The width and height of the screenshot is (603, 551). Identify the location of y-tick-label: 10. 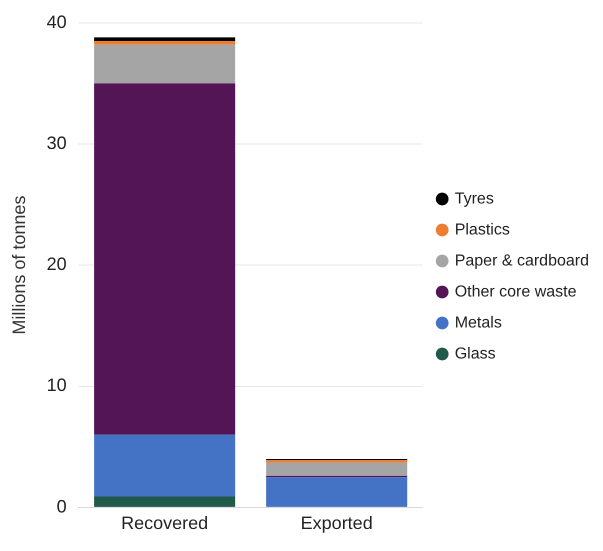
(56, 385).